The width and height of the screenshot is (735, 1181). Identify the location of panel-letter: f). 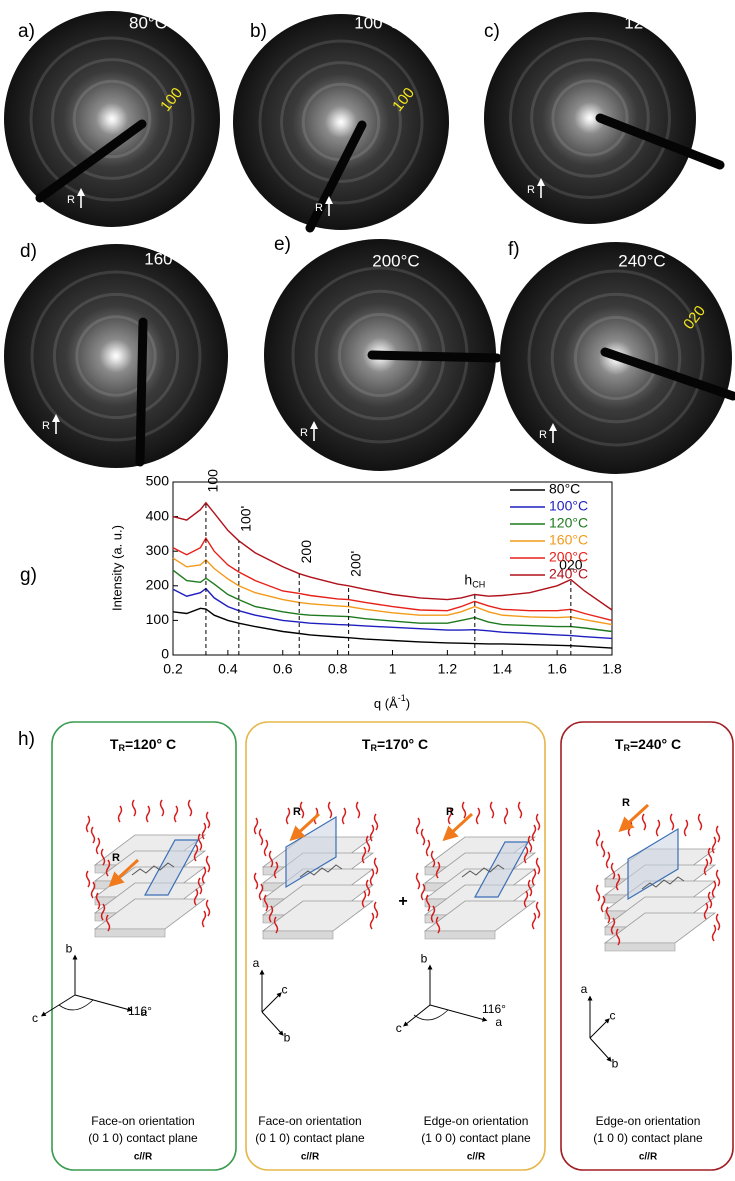
(514, 249).